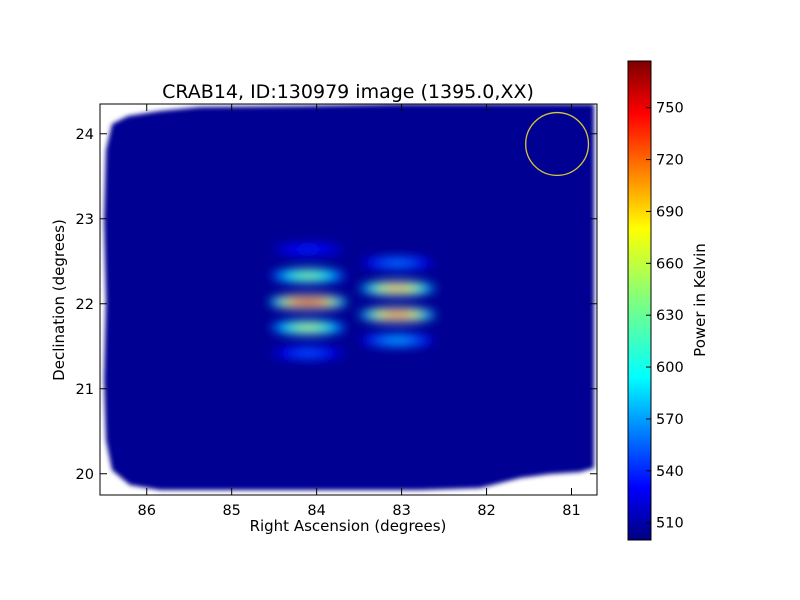 The height and width of the screenshot is (600, 800). I want to click on x-tick-label: 84, so click(316, 511).